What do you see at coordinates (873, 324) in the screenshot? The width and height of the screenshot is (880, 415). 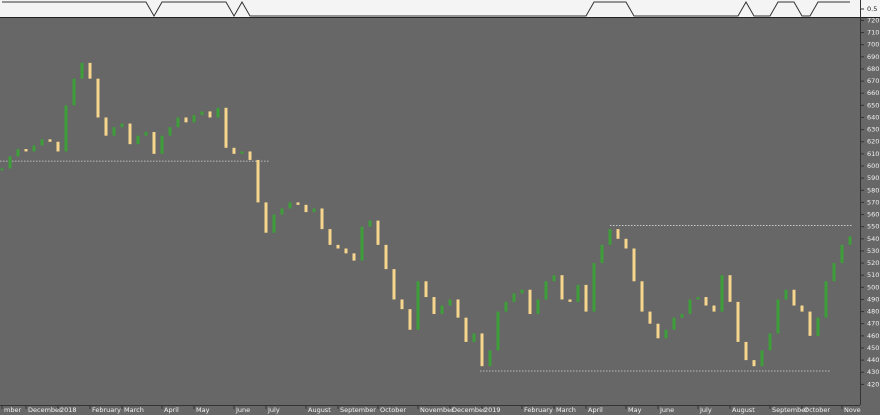 I see `y-tick-label: 470` at bounding box center [873, 324].